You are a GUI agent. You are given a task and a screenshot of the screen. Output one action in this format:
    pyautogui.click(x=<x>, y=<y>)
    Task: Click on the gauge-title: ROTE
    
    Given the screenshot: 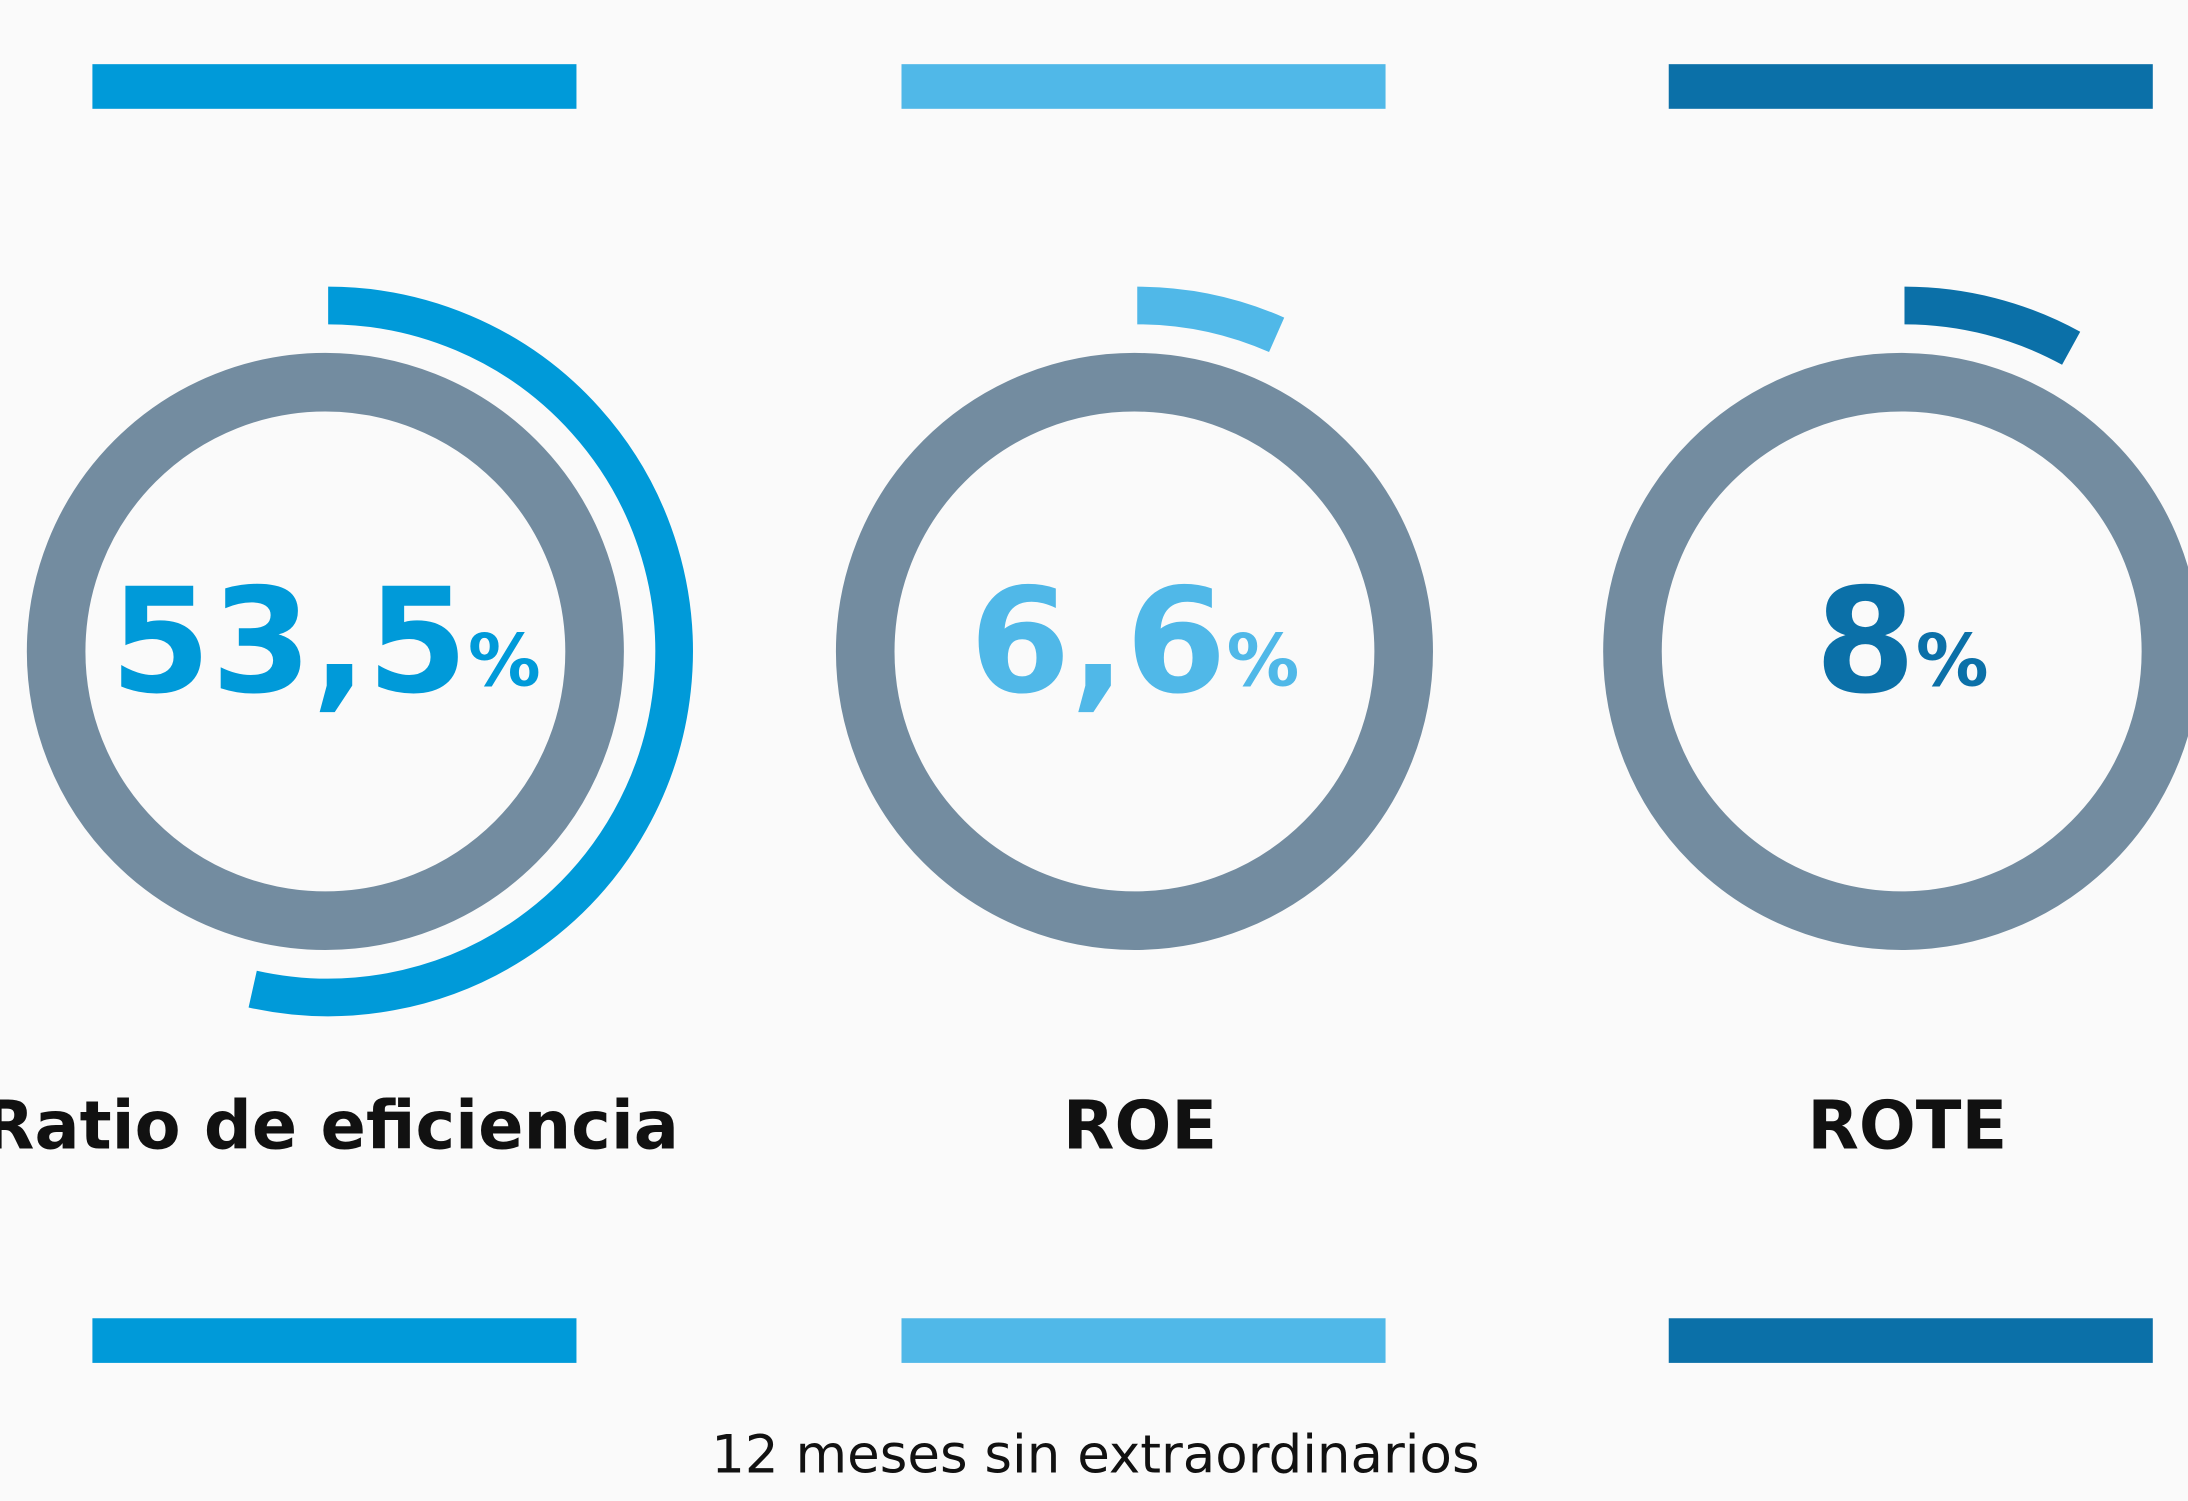 What is the action you would take?
    pyautogui.click(x=1907, y=1125)
    